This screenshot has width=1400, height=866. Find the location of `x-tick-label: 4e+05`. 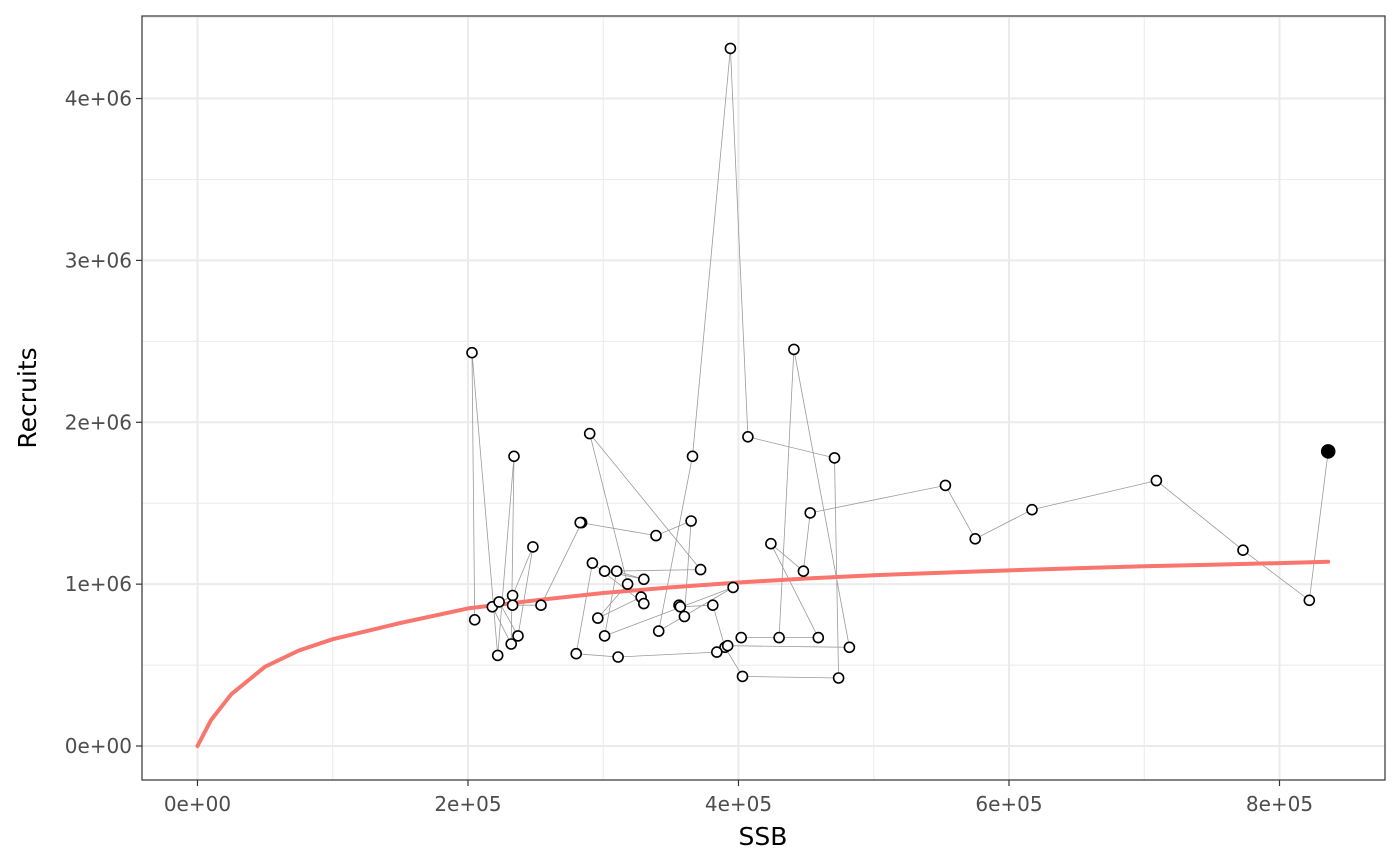

x-tick-label: 4e+05 is located at coordinates (738, 804).